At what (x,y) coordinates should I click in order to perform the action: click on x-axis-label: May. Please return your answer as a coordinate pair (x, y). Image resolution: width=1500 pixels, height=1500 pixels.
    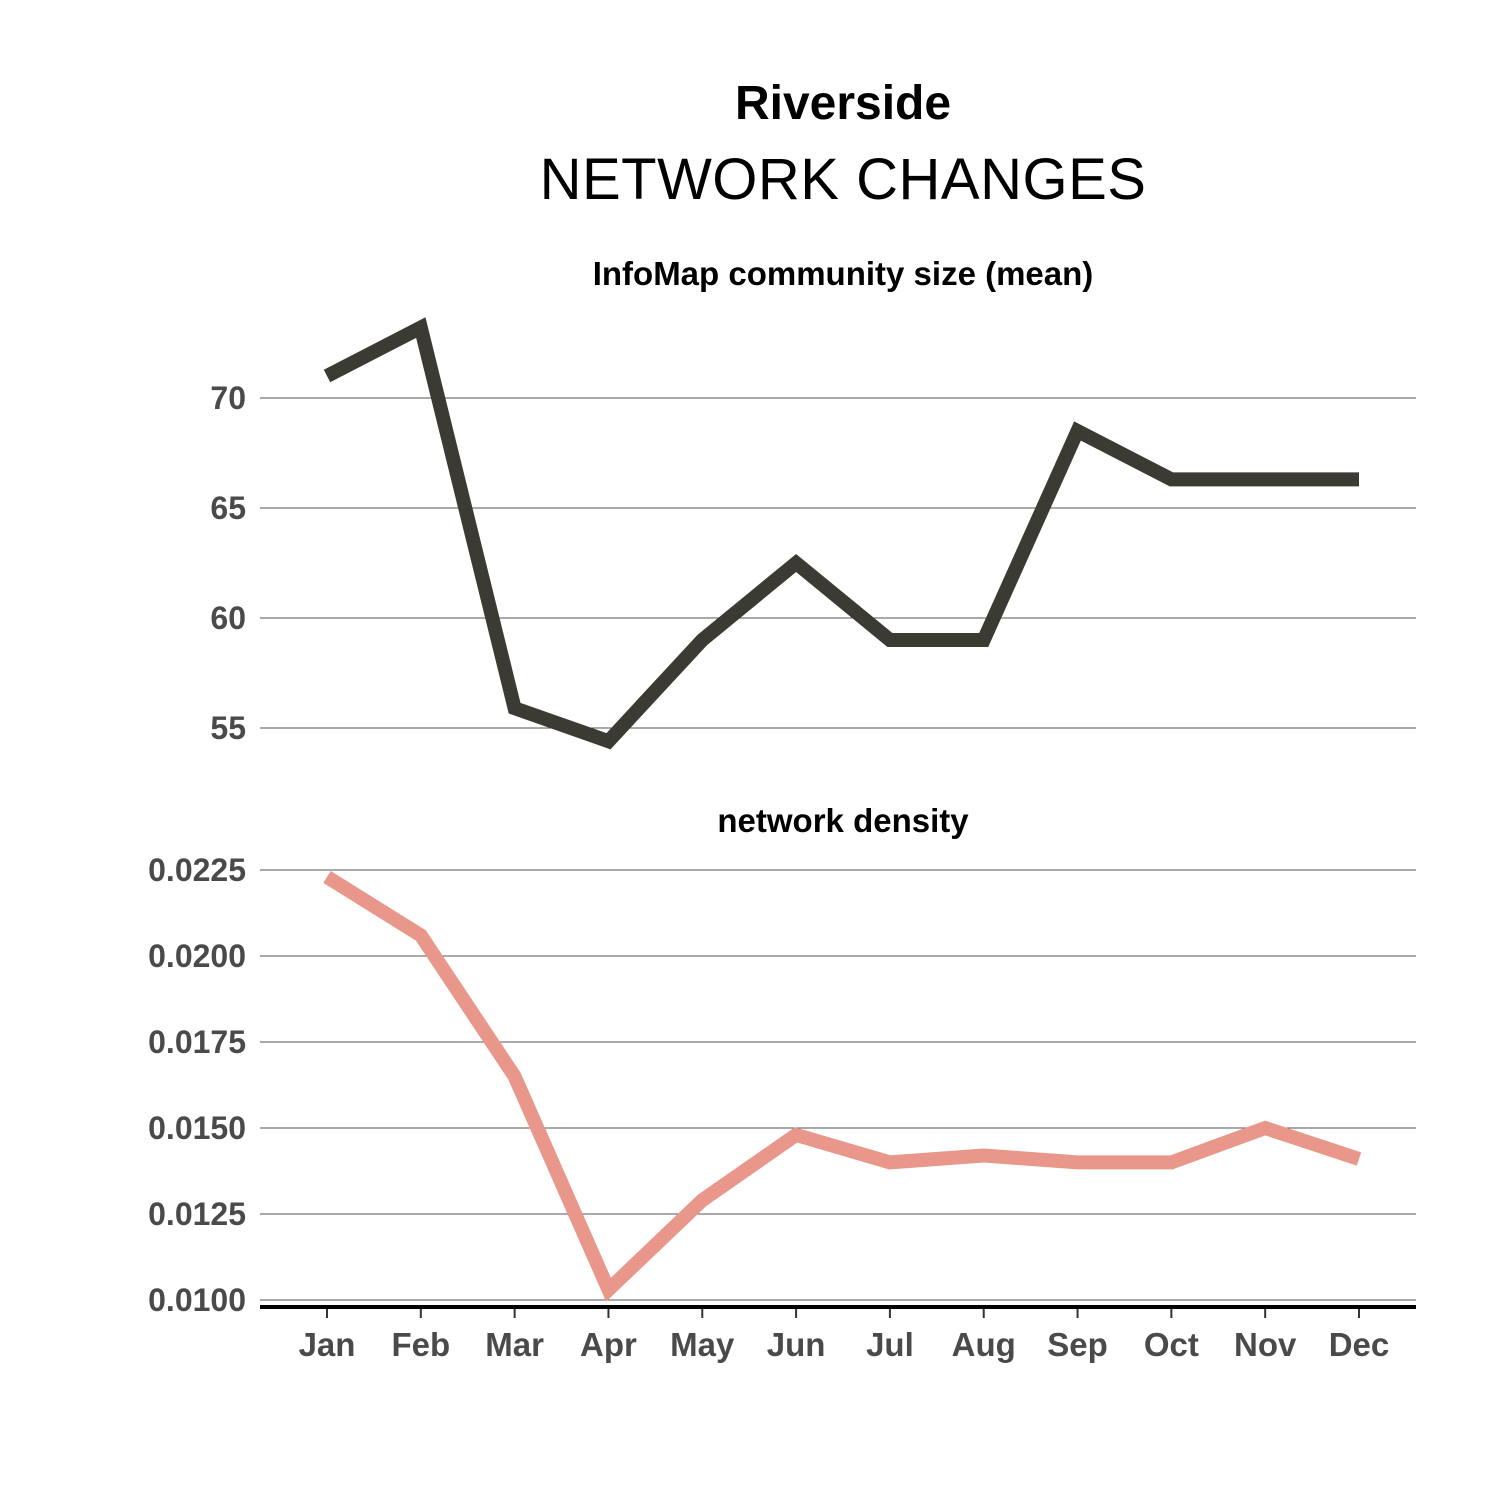
    Looking at the image, I should click on (702, 1344).